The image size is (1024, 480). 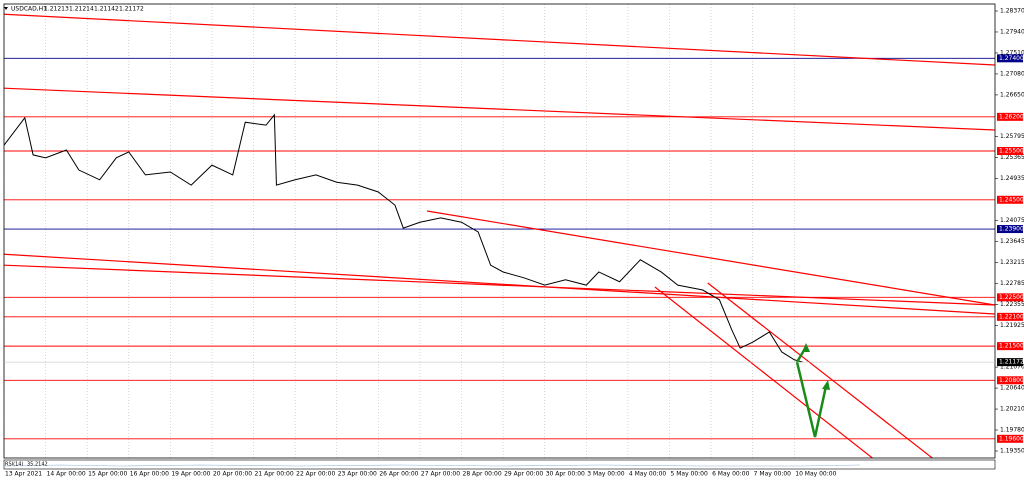 What do you see at coordinates (1012, 241) in the screenshot?
I see `y-tick-label: 1.23645` at bounding box center [1012, 241].